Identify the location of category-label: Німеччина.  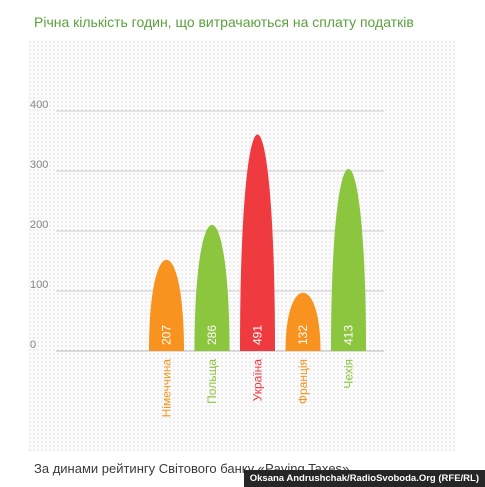
(167, 388).